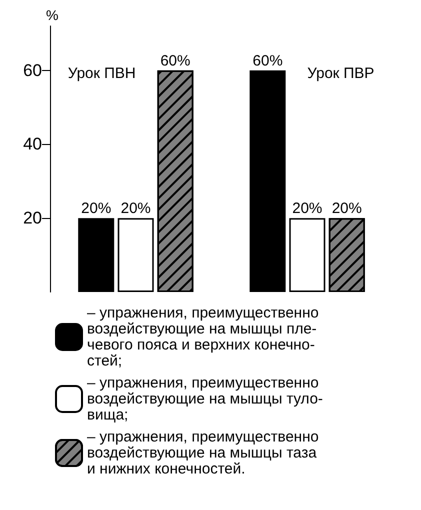 The height and width of the screenshot is (510, 421). I want to click on x-tick-label: Урок ПВР, so click(340, 73).